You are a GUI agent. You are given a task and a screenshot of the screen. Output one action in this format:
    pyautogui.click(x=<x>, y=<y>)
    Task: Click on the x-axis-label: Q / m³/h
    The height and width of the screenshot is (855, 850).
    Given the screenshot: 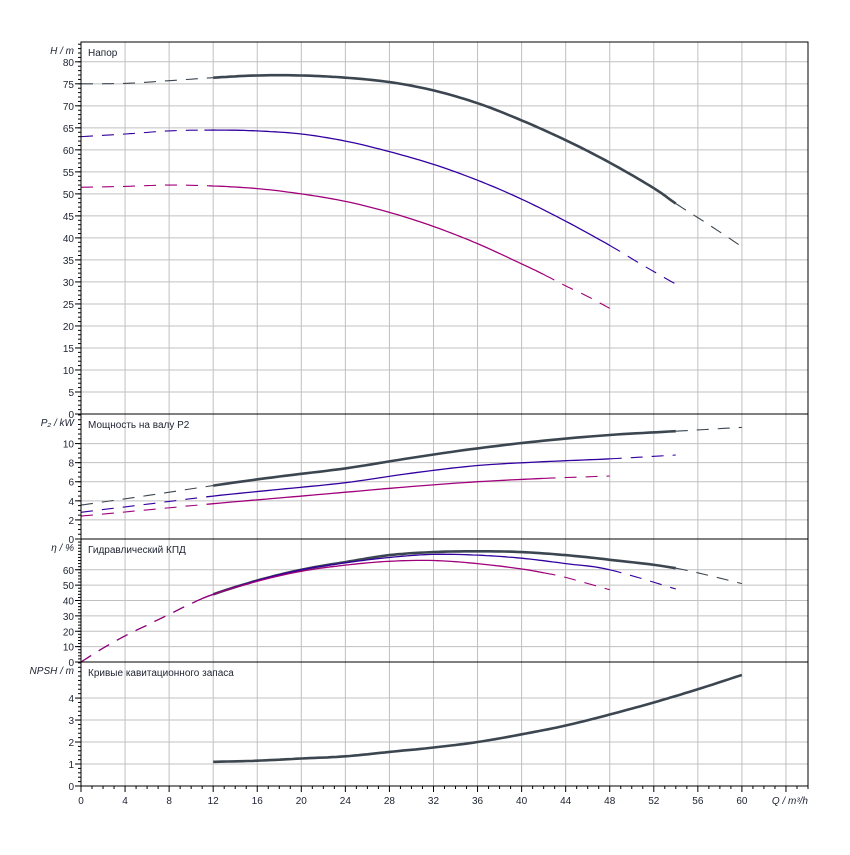 What is the action you would take?
    pyautogui.click(x=790, y=801)
    